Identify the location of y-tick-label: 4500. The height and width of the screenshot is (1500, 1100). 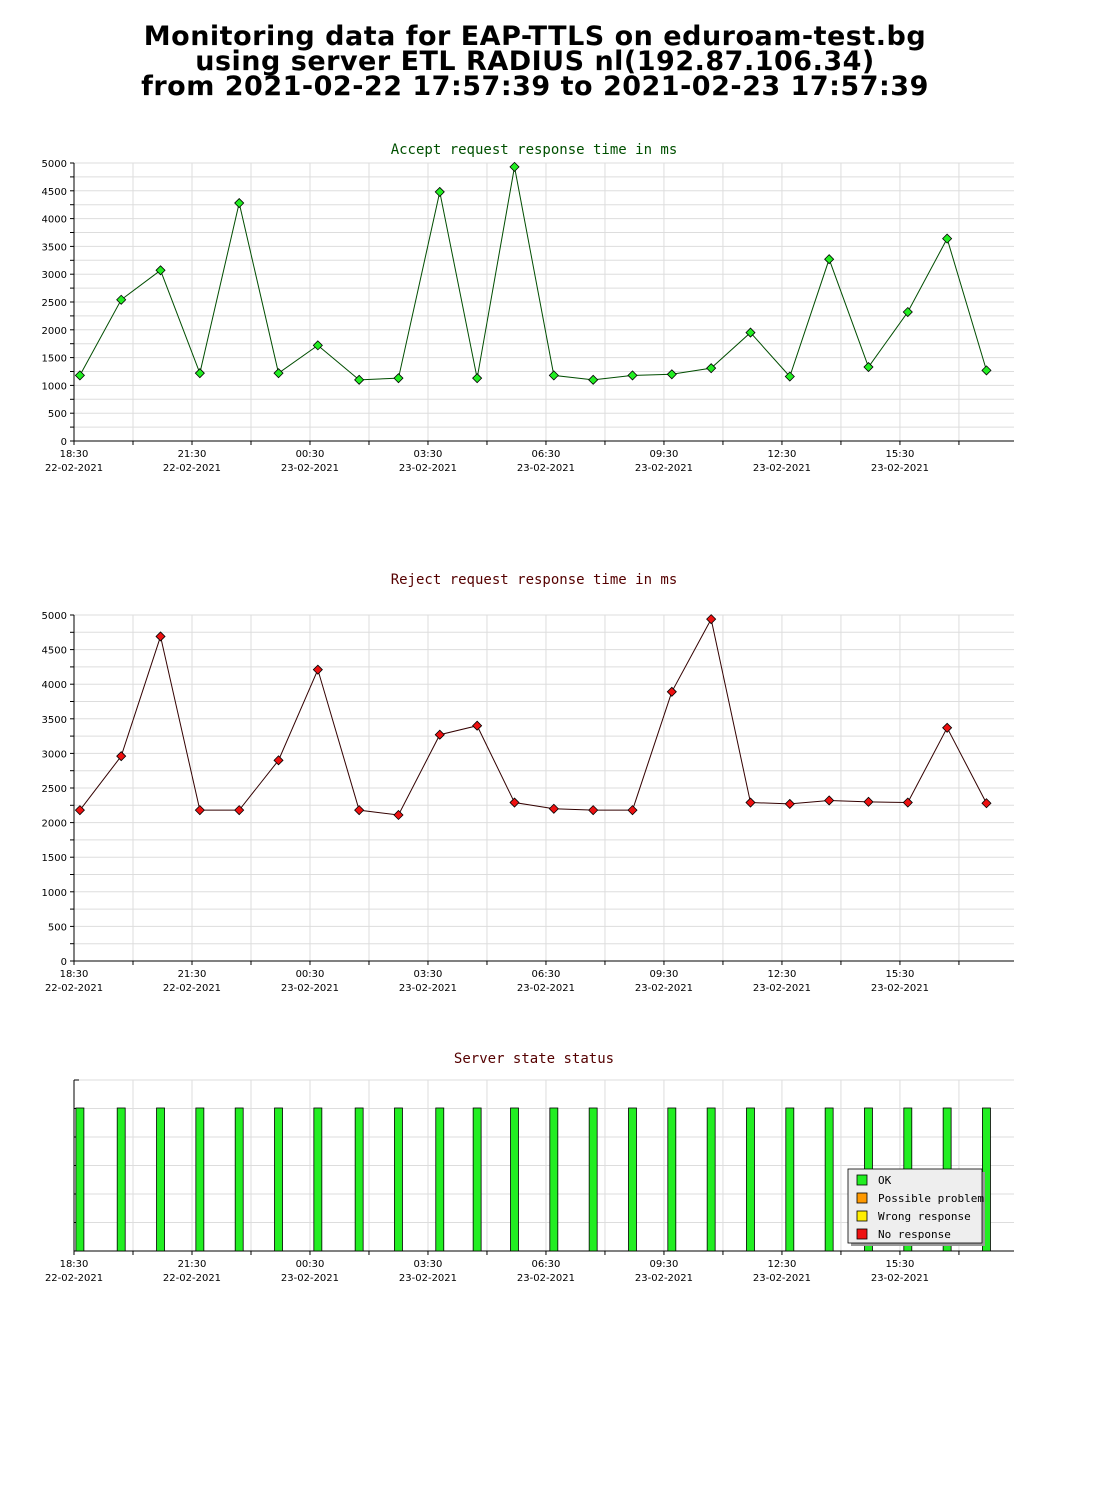
(54, 651).